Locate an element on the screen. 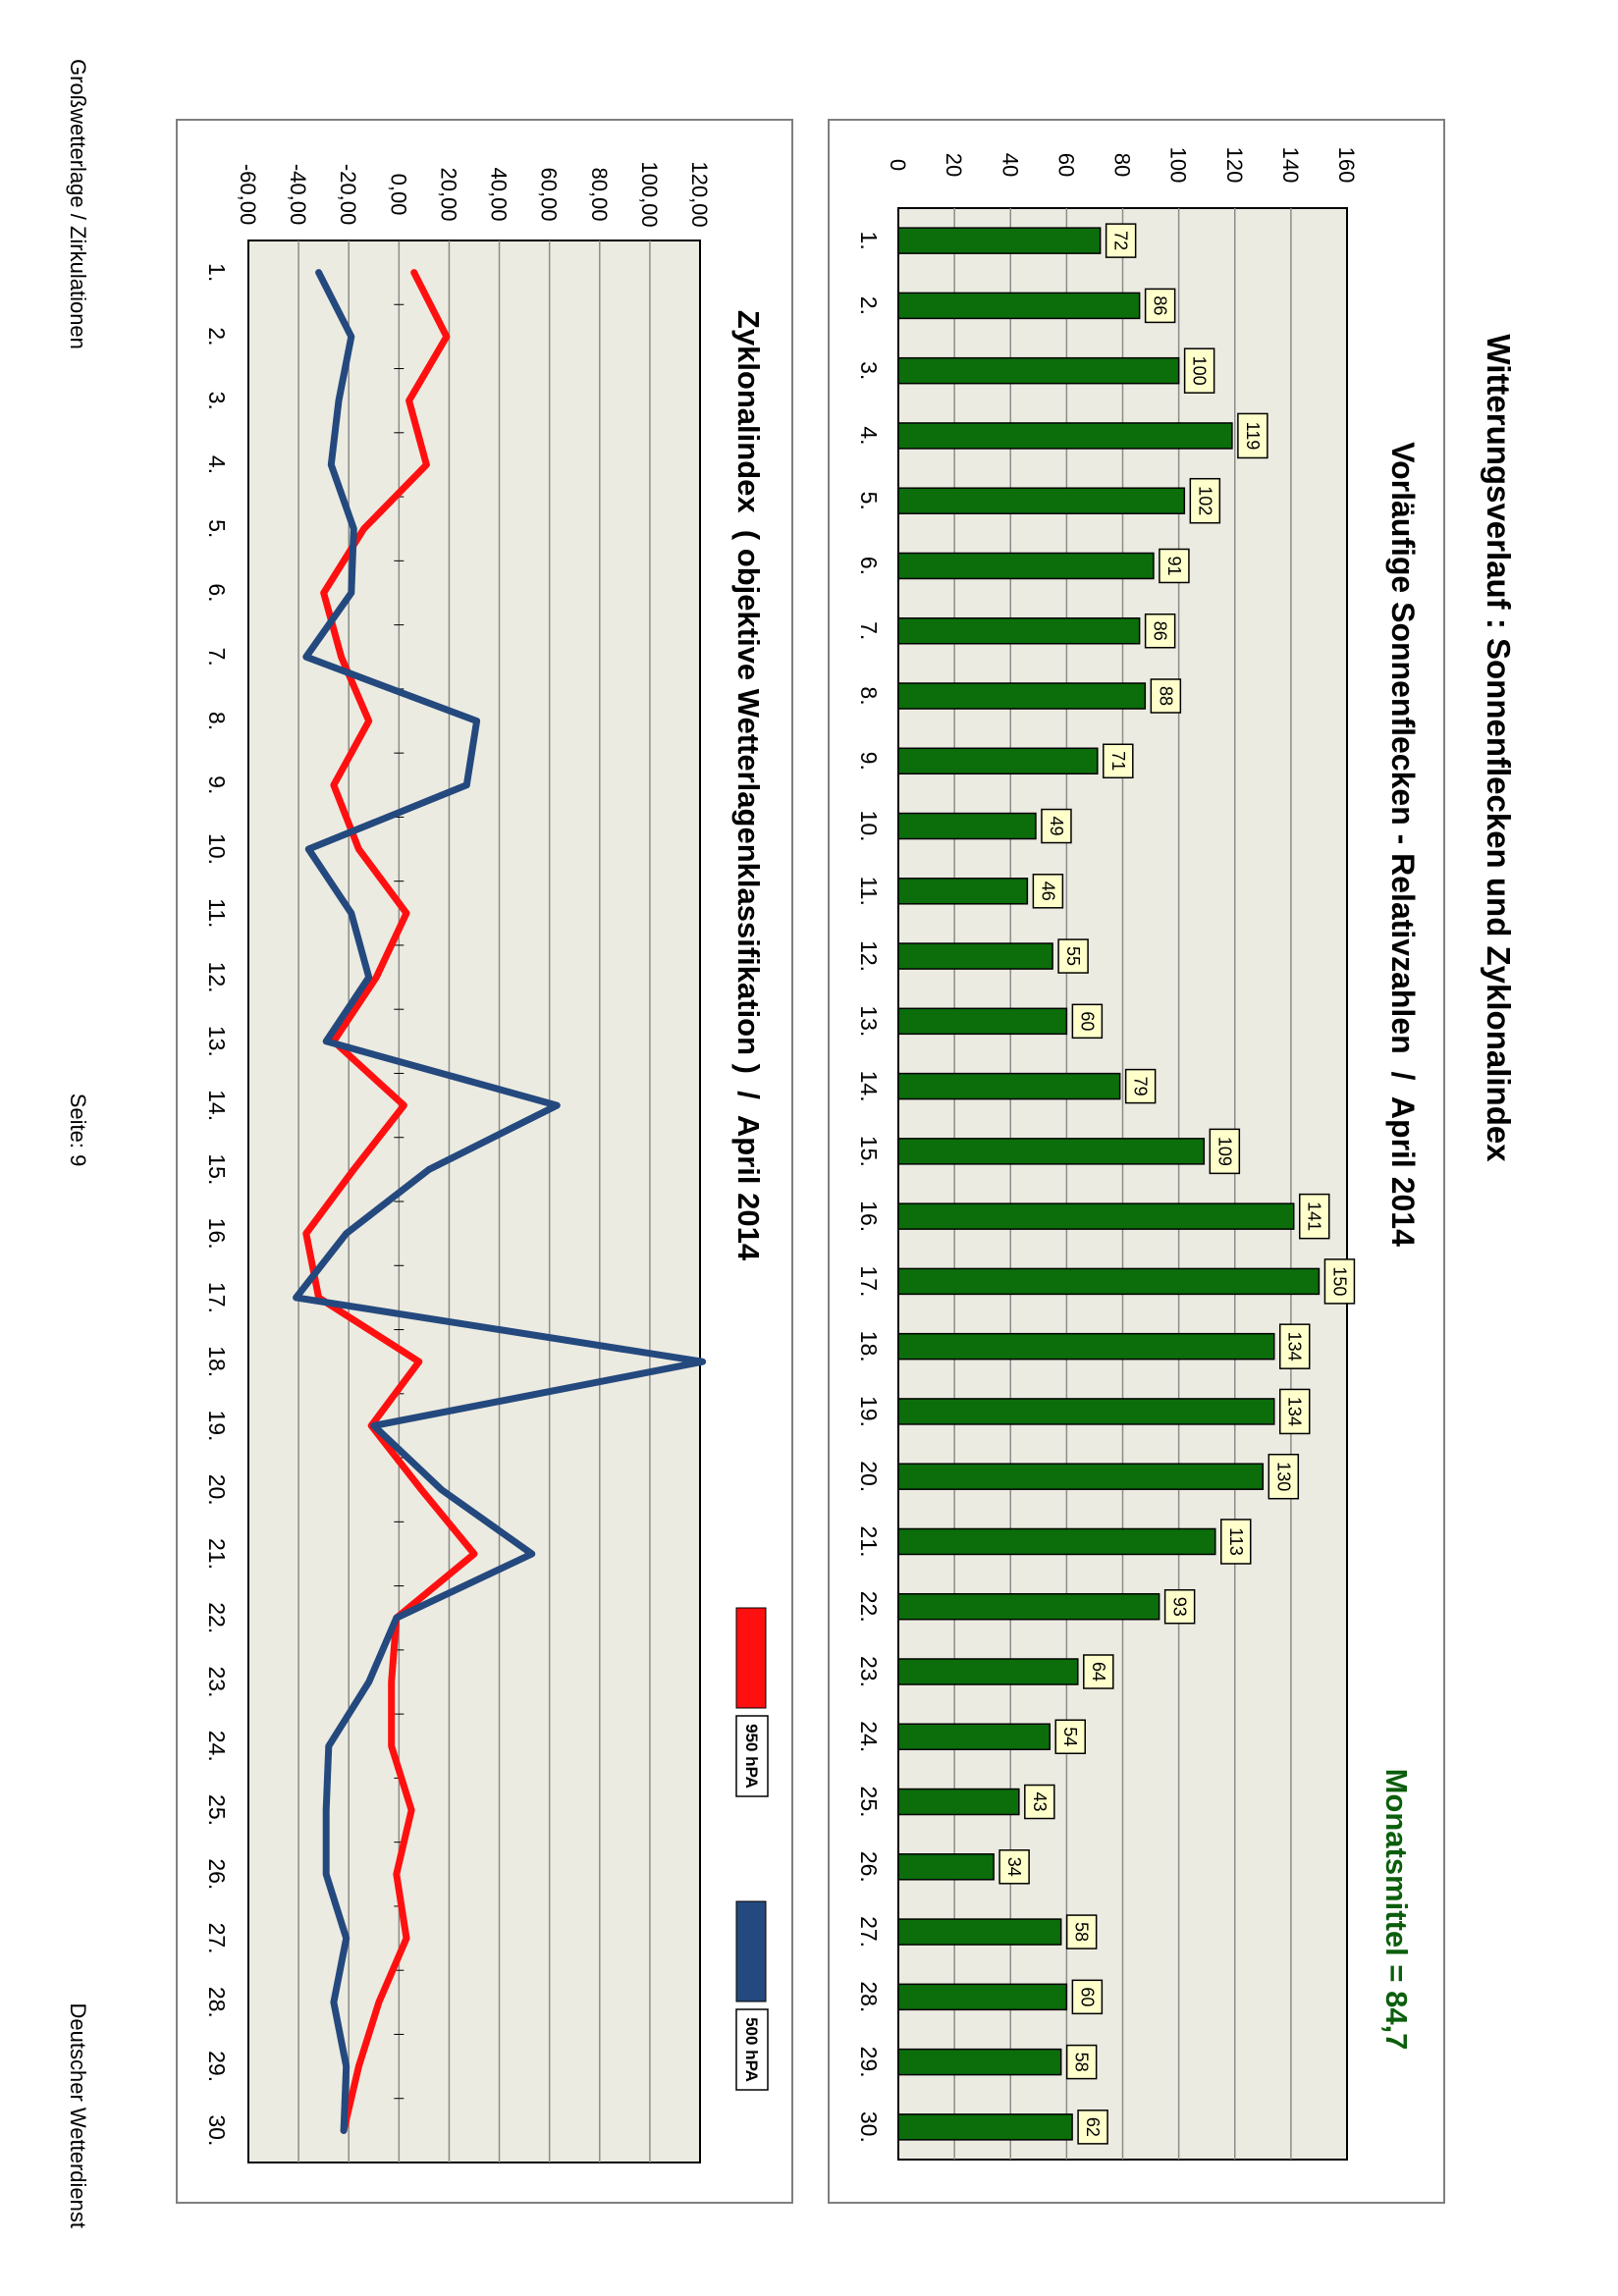  legend-label-500-hpa: 500 hPA is located at coordinates (751, 2049).